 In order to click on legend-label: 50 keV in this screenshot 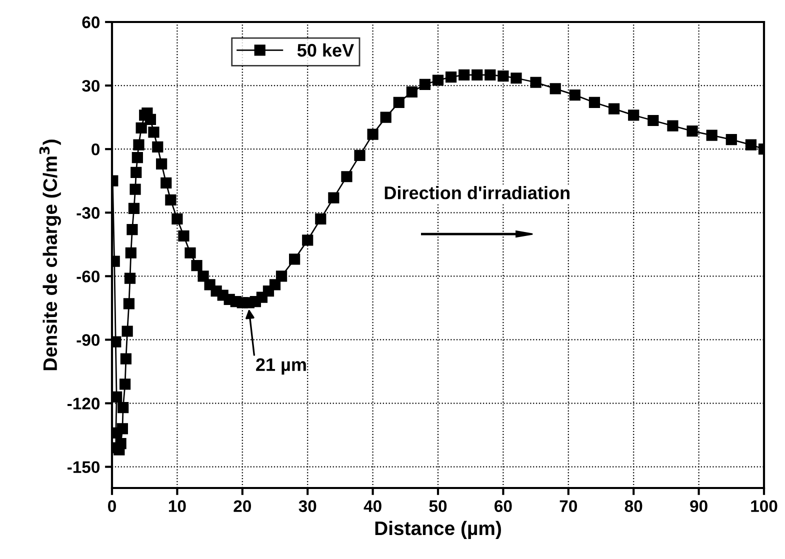, I will do `click(325, 50)`.